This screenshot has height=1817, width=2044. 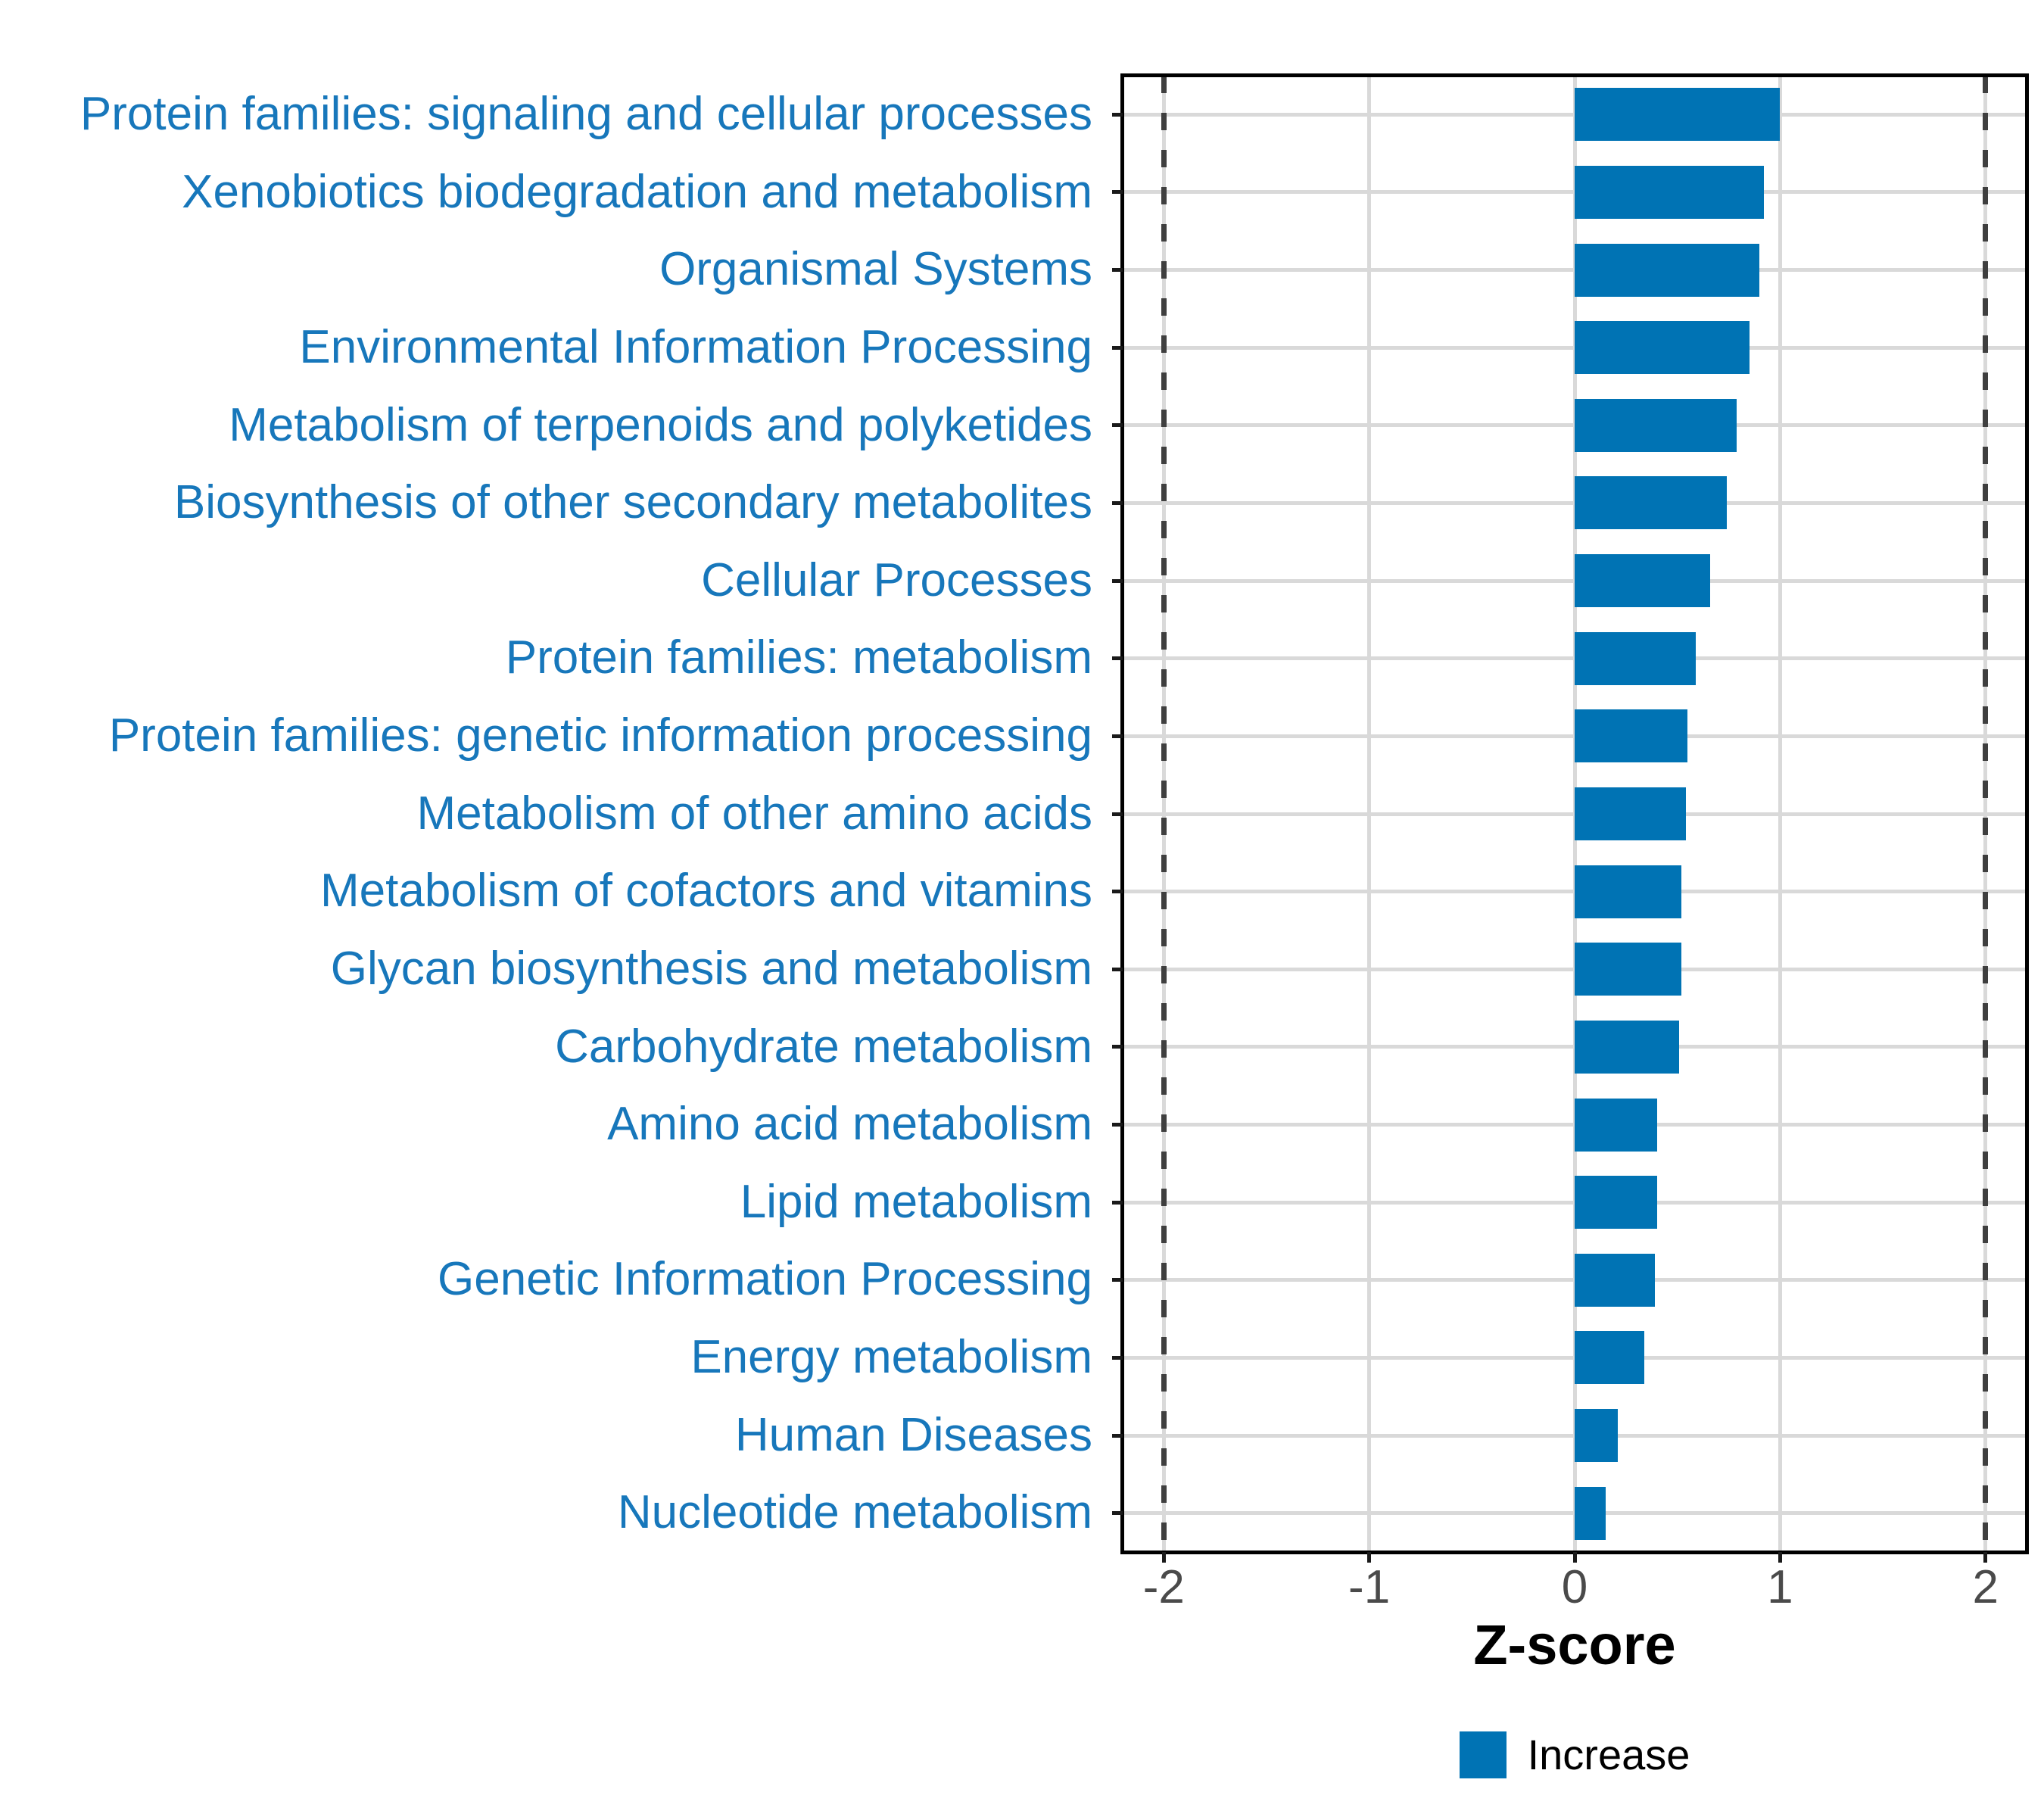 I want to click on category-label: Glycan biosynthesis and metabolism, so click(x=711, y=968).